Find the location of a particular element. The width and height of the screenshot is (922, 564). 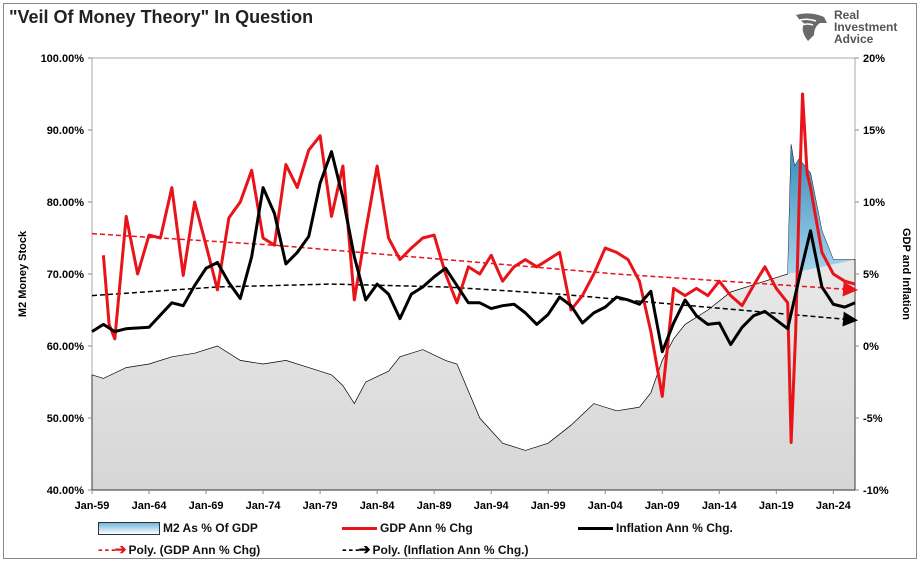

legend-item-m2: M2 As % Of GDP is located at coordinates (178, 528).